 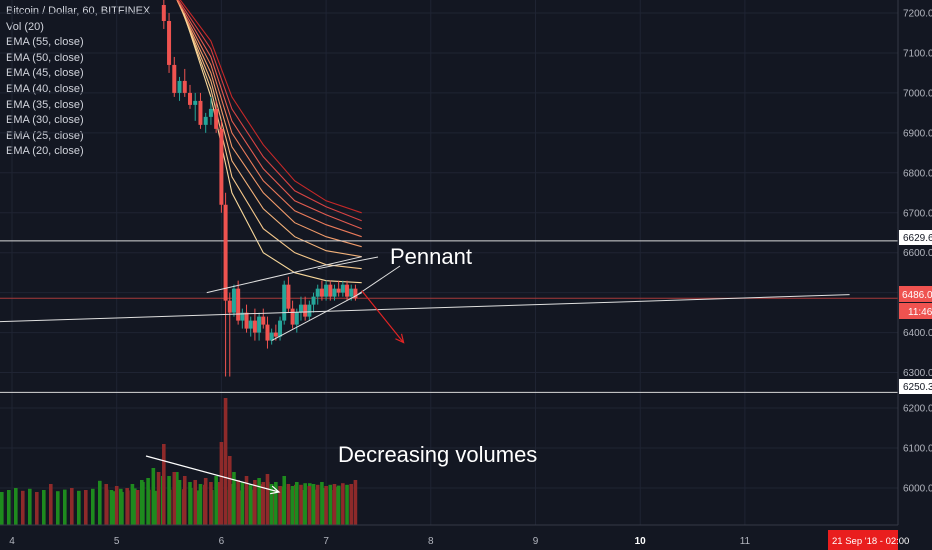 I want to click on legend-ema-35: EMA (35, close), so click(x=45, y=104).